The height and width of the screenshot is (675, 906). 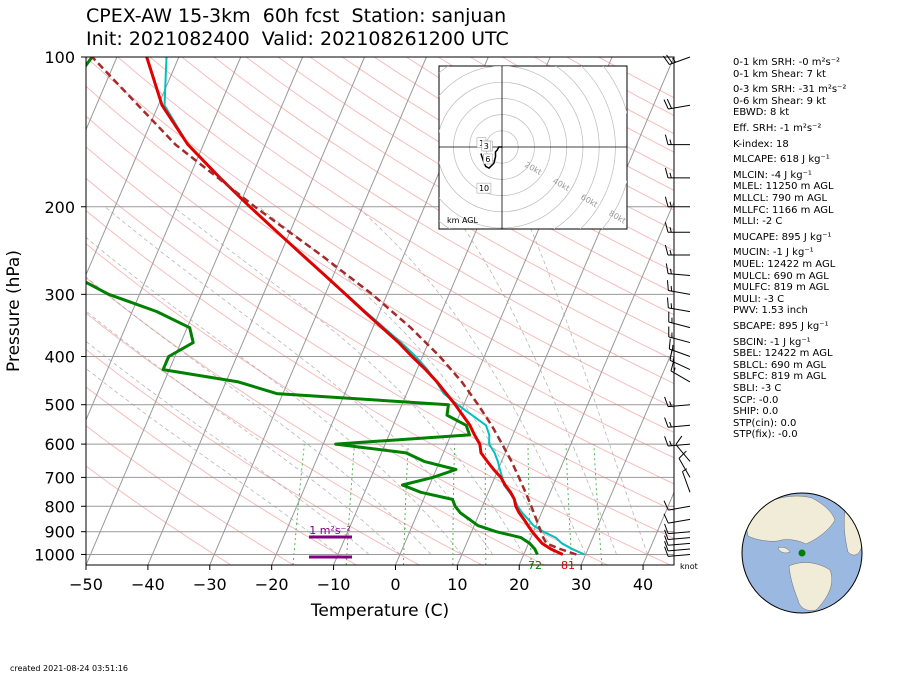 What do you see at coordinates (781, 276) in the screenshot?
I see `index-line: MULCL: 690 m AGL` at bounding box center [781, 276].